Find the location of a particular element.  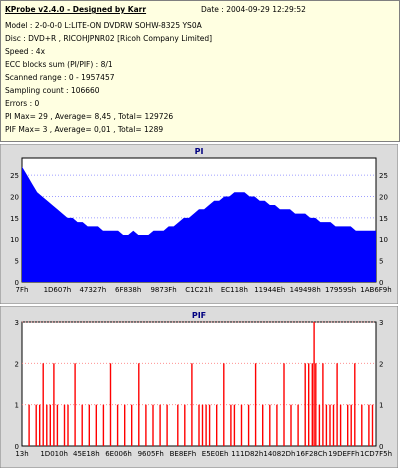

pi-ytick-left: 10 is located at coordinates (14, 240).